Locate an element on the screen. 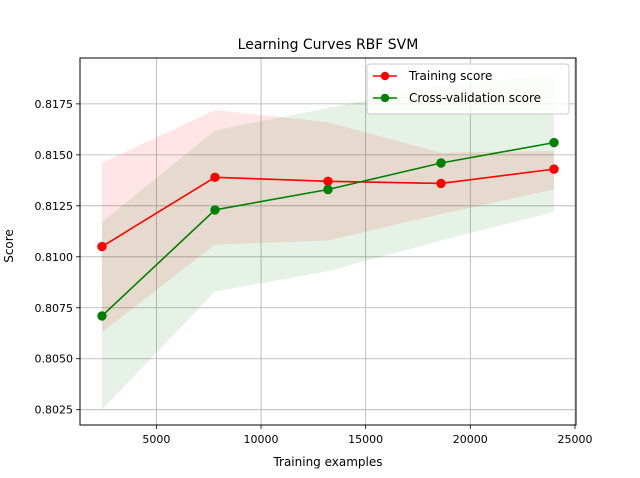 Image resolution: width=640 pixels, height=478 pixels. y-tick-label: 0.8125 is located at coordinates (54, 206).